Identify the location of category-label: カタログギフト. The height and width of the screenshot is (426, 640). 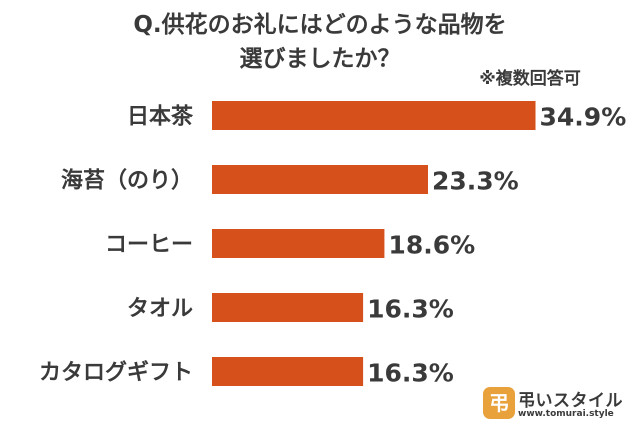
(116, 373).